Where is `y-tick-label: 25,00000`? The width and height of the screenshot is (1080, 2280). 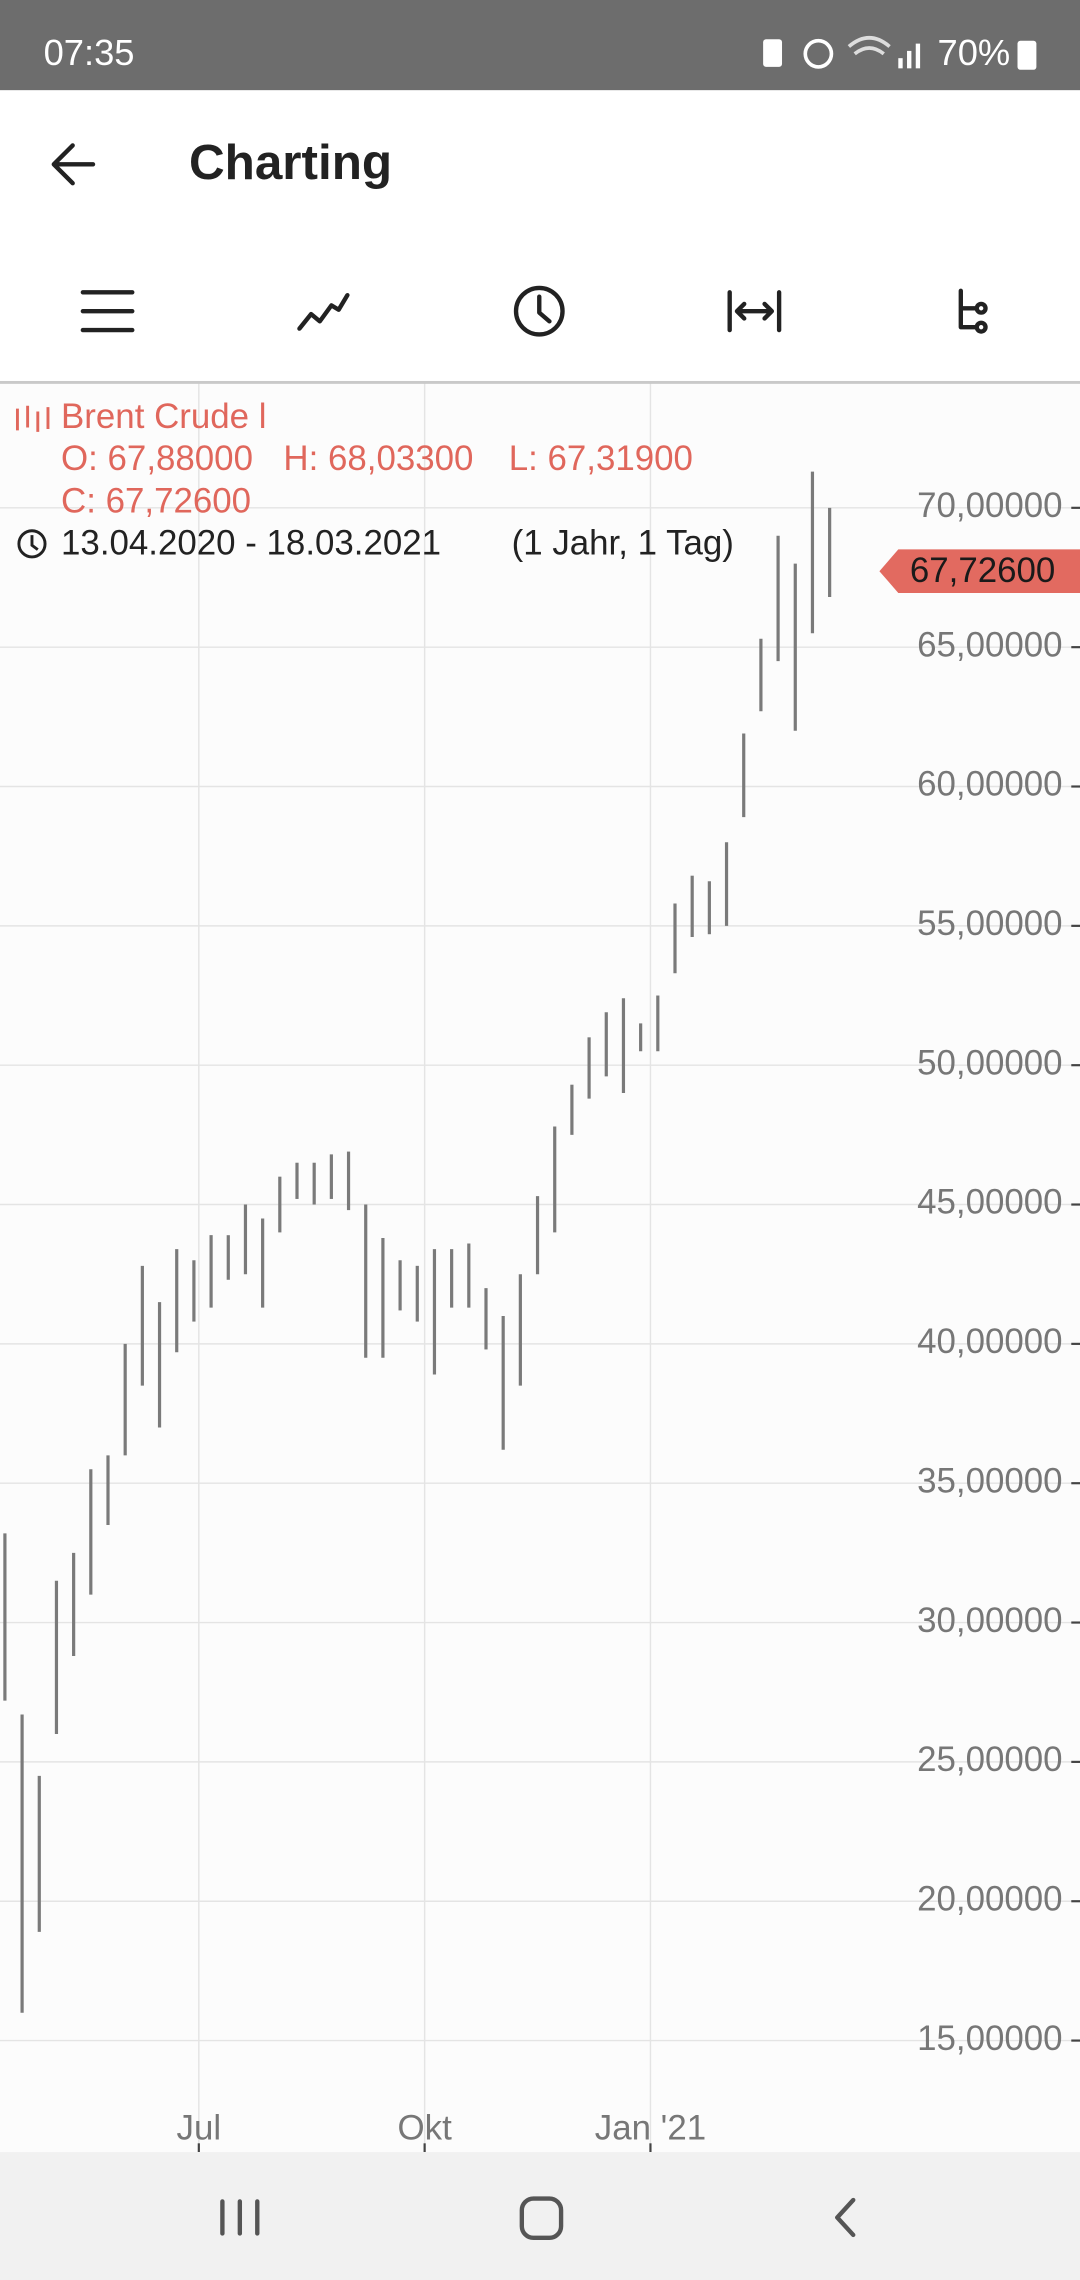
y-tick-label: 25,00000 is located at coordinates (989, 1759).